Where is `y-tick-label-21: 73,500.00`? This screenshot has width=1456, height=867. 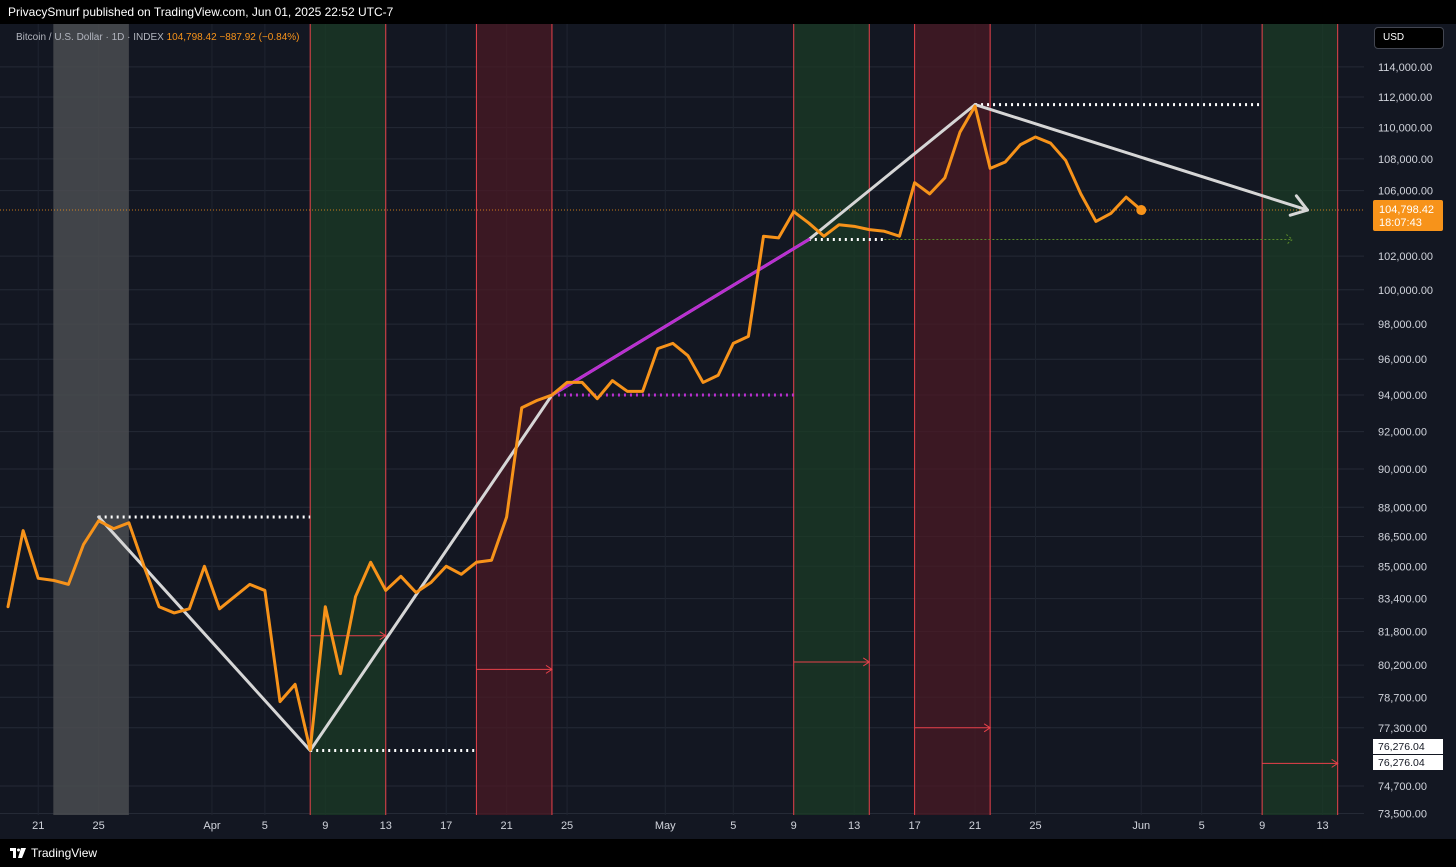 y-tick-label-21: 73,500.00 is located at coordinates (1402, 815).